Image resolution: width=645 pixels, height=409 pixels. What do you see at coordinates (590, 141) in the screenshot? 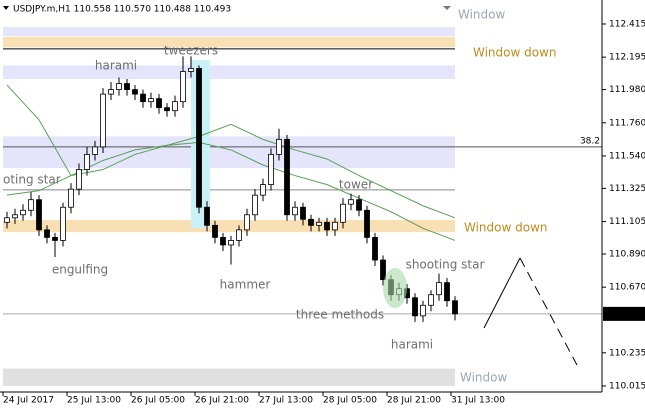
I see `fib-label: 38.2` at bounding box center [590, 141].